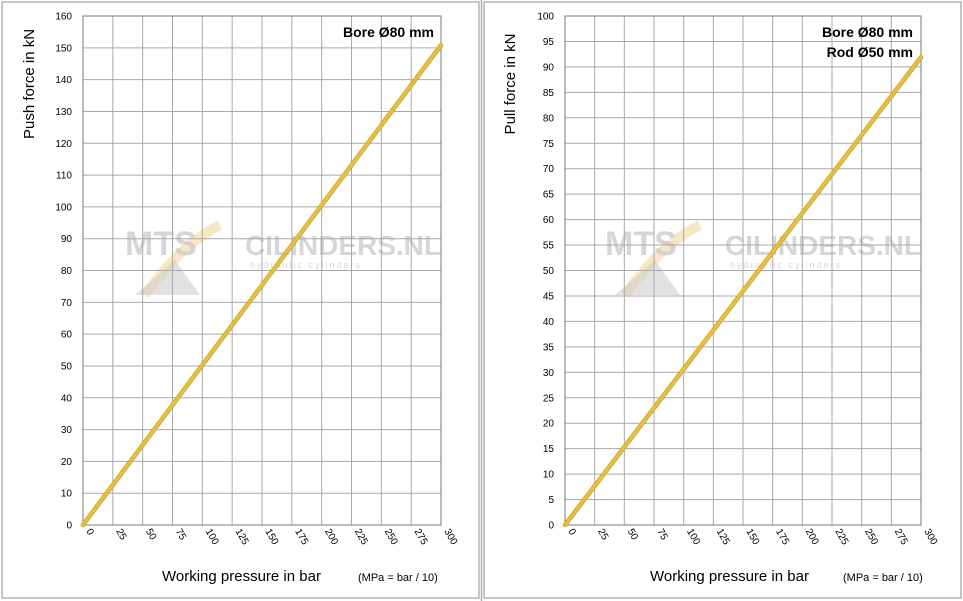 Image resolution: width=963 pixels, height=601 pixels. I want to click on y-tick-label: 75, so click(549, 144).